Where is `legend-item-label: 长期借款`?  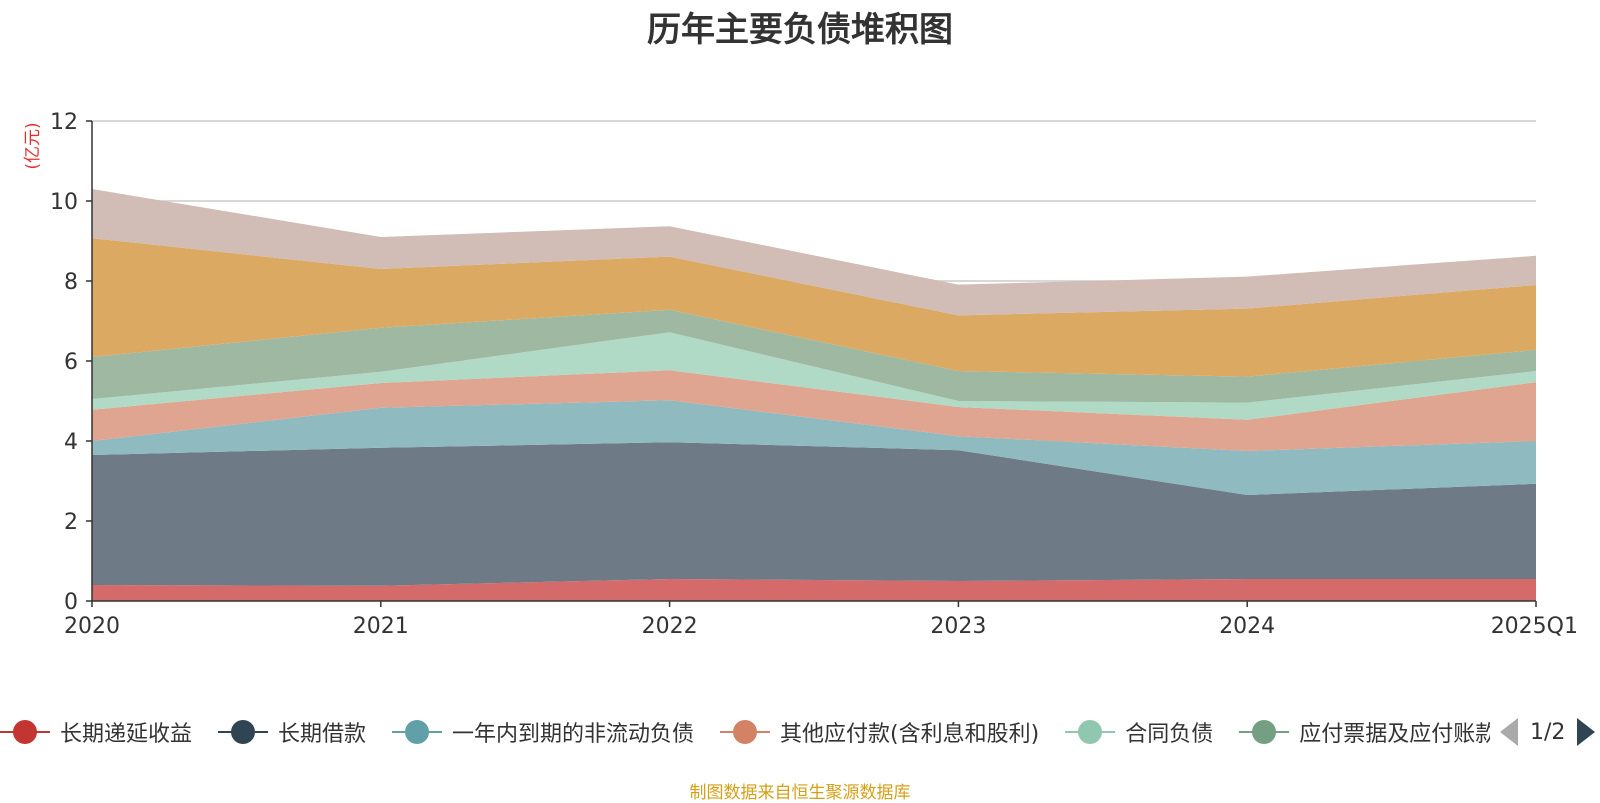
legend-item-label: 长期借款 is located at coordinates (322, 734).